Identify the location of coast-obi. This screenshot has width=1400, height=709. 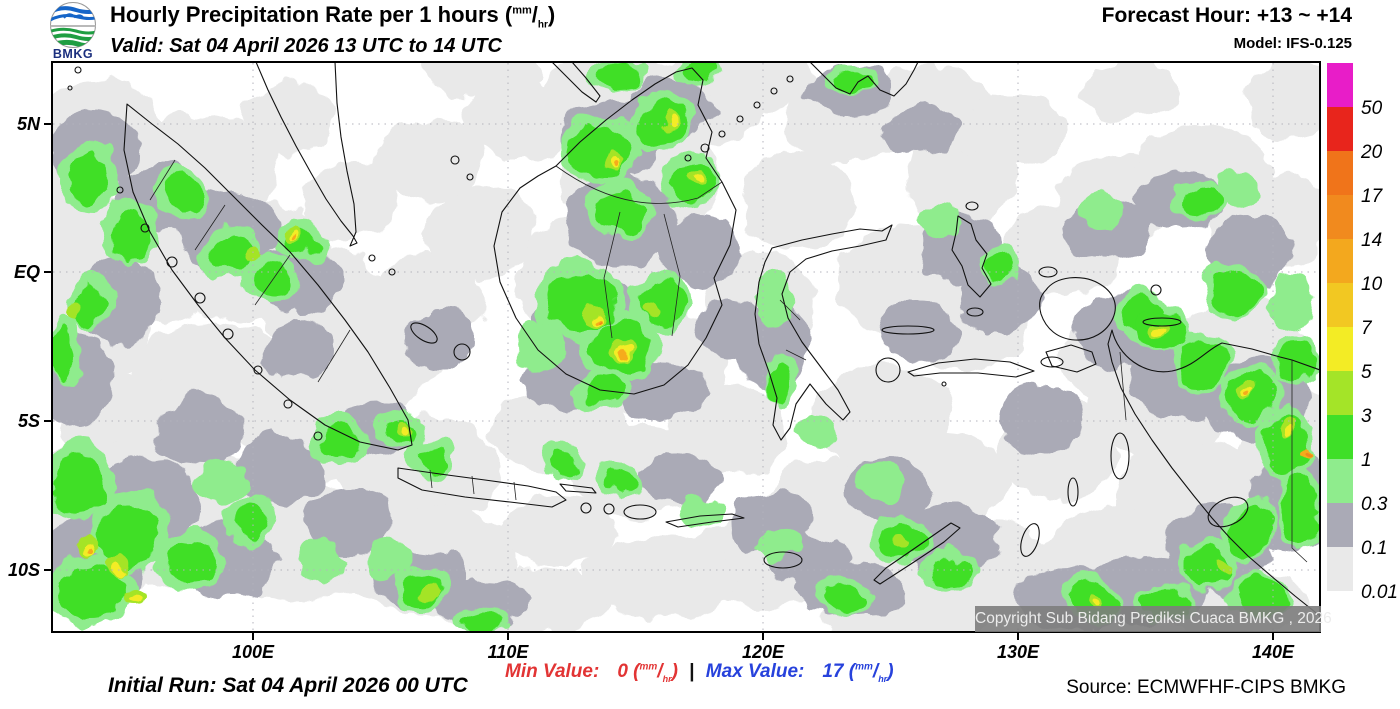
(975, 312).